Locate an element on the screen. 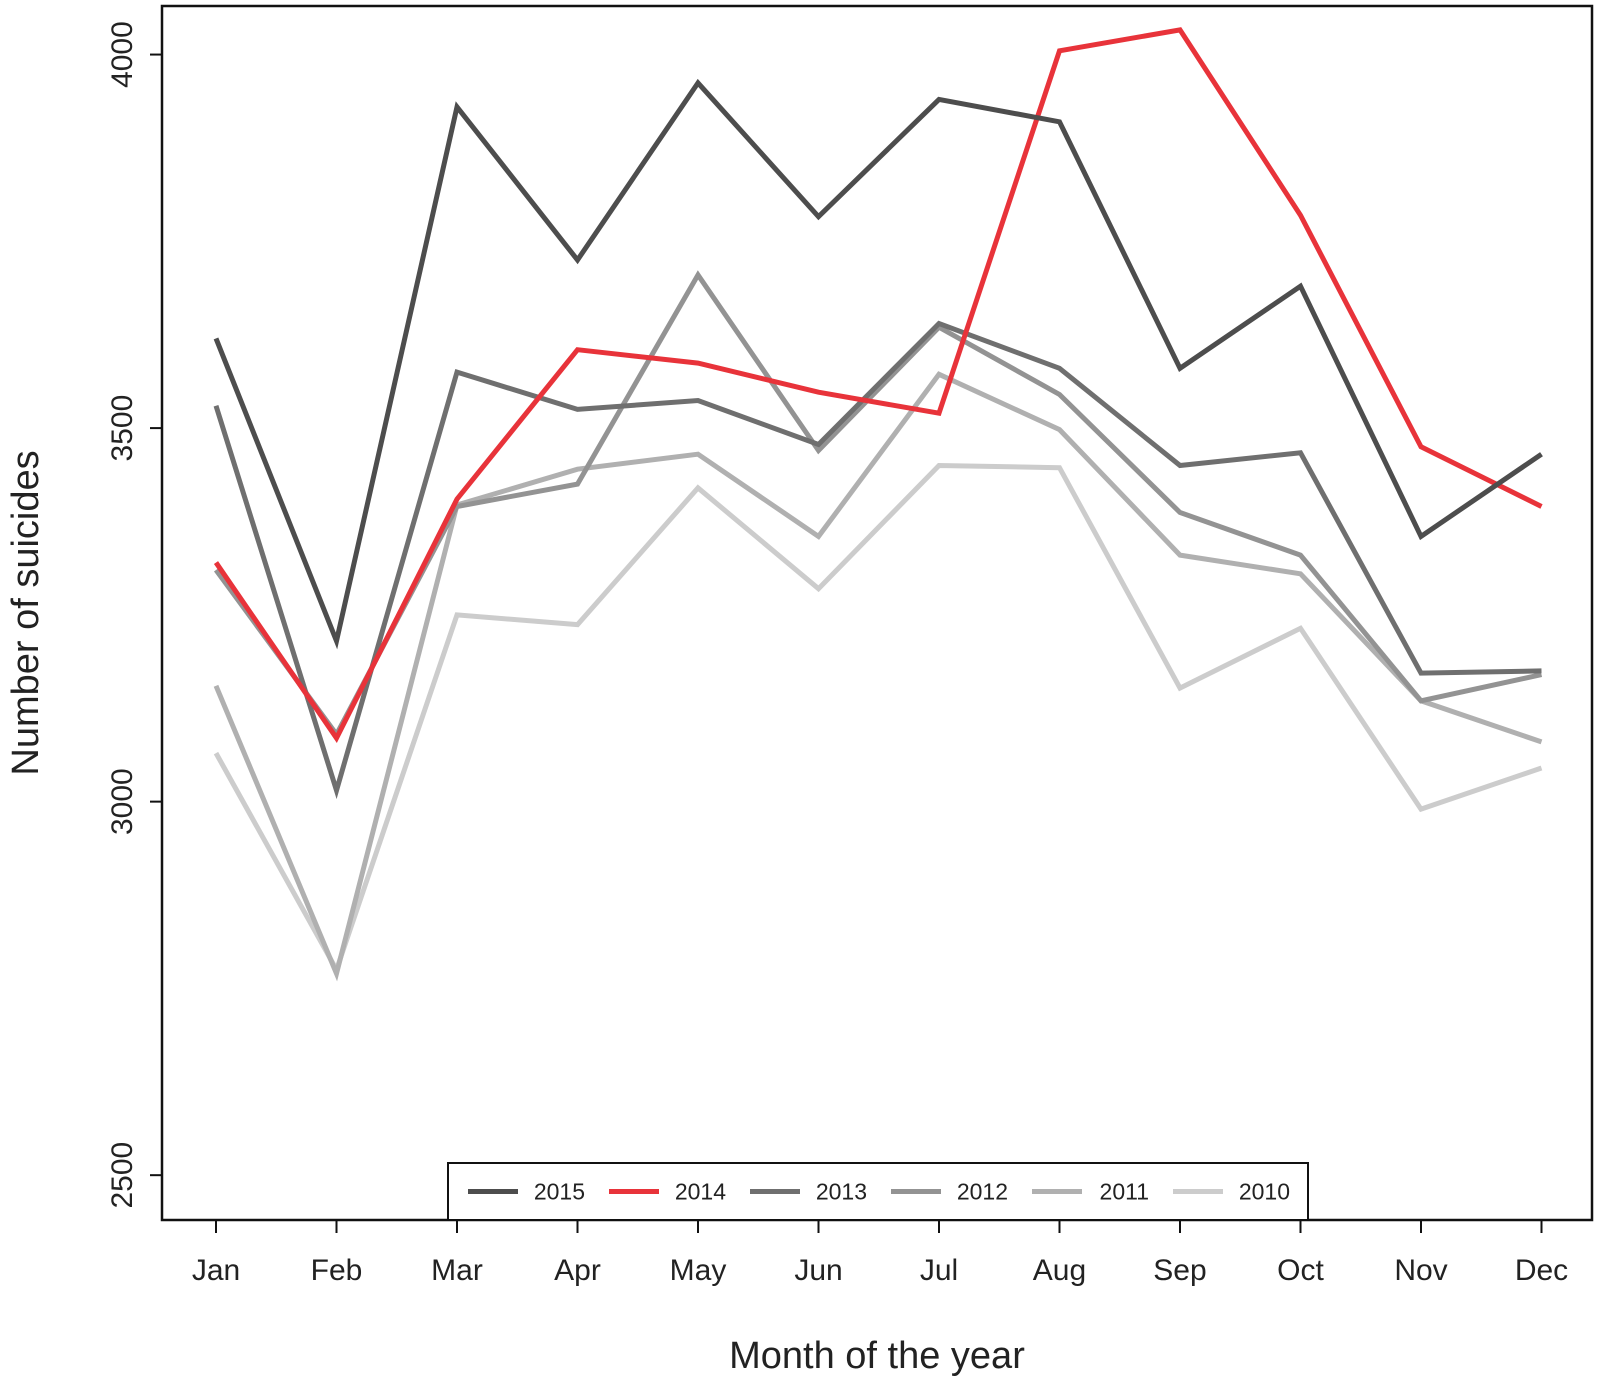 This screenshot has width=1600, height=1384. legend-label-2015: 2015 is located at coordinates (559, 1192).